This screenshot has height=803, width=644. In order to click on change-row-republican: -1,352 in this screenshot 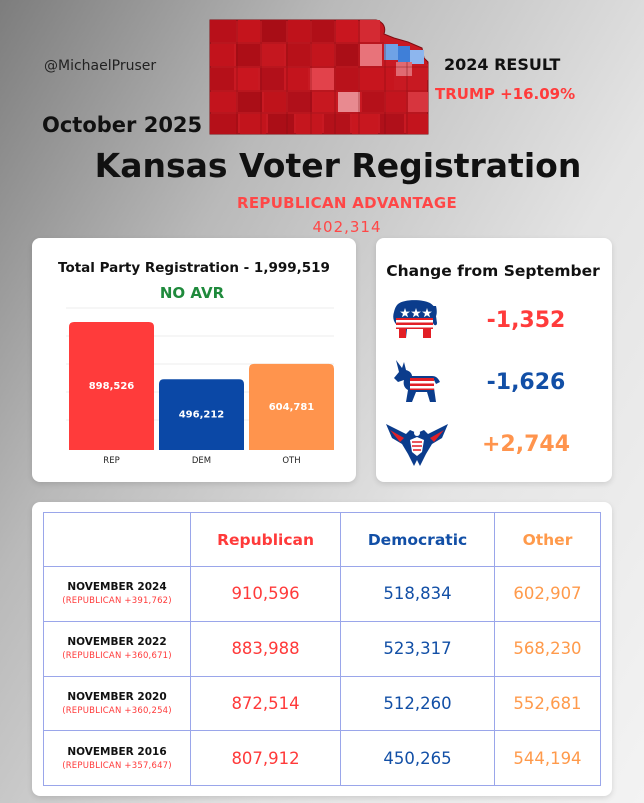, I will do `click(494, 322)`.